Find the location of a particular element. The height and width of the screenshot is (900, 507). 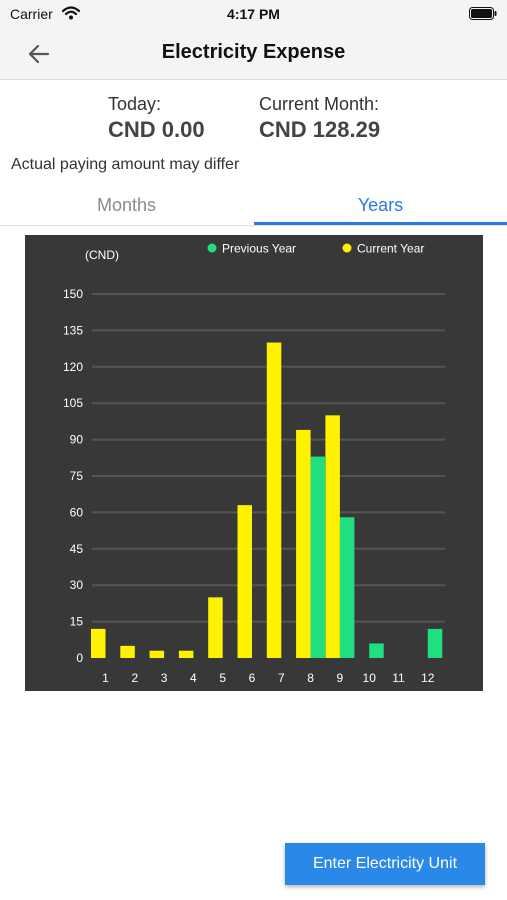

back-button is located at coordinates (39, 54).